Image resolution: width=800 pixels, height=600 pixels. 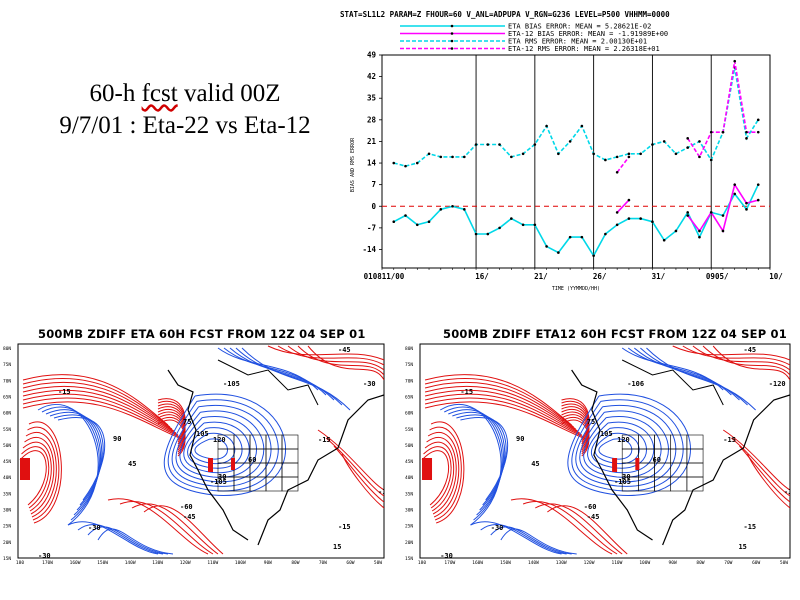 What do you see at coordinates (372, 152) in the screenshot?
I see `y-axis-ticks: 49 42 35 28 21 14 7 0 -7 -14` at bounding box center [372, 152].